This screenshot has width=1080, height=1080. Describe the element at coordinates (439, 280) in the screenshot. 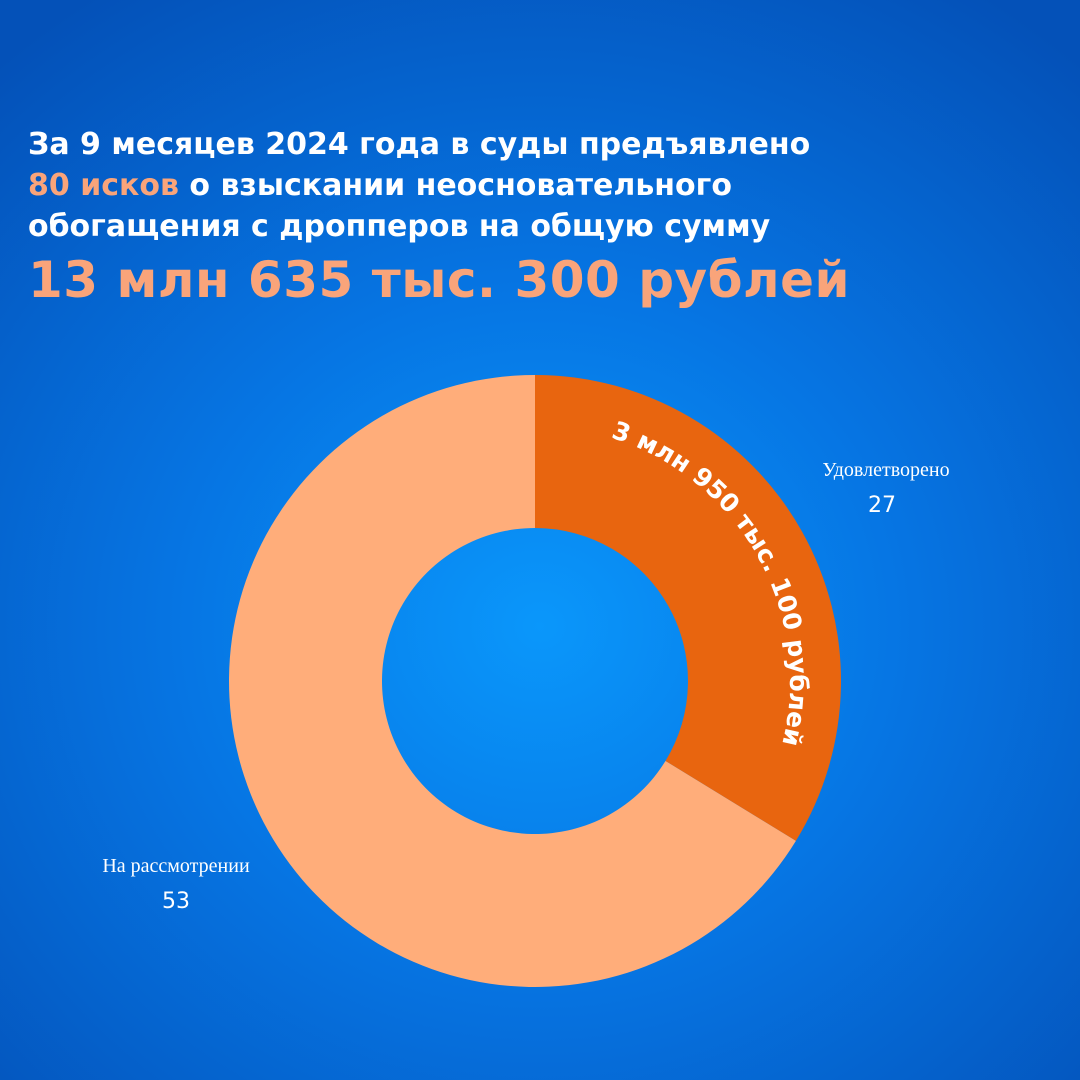

I see `total-amount: 13 млн 635 тыс. 300 рублей` at that location.